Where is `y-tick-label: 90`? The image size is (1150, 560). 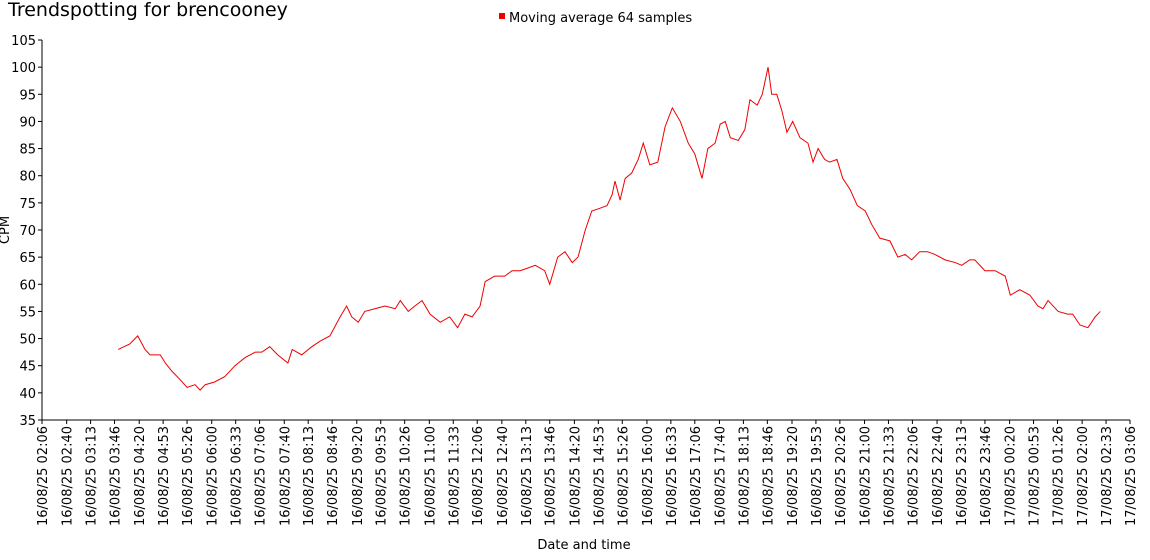 y-tick-label: 90 is located at coordinates (27, 122).